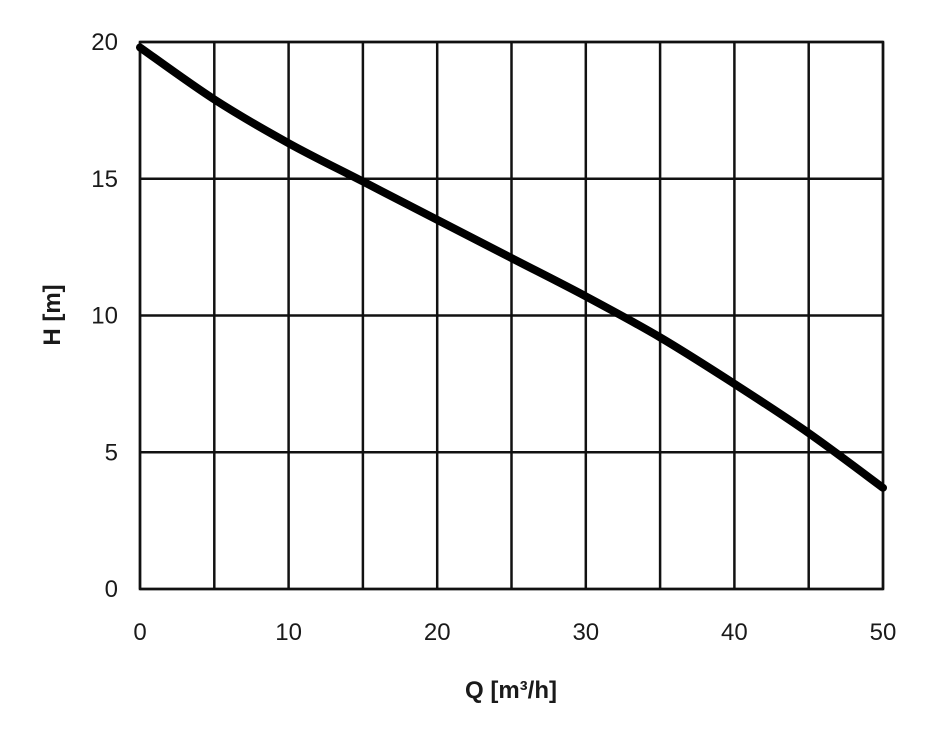 The height and width of the screenshot is (730, 930). I want to click on x-tick-label: 50, so click(883, 632).